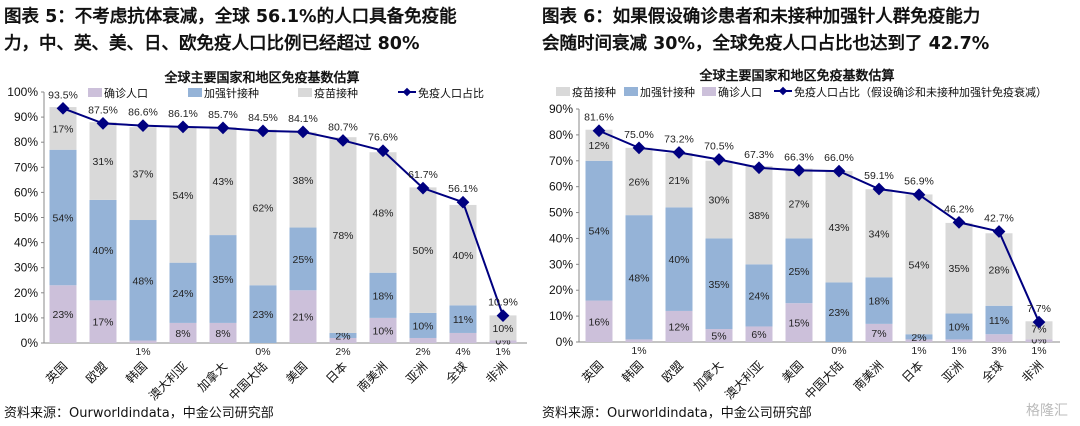 The width and height of the screenshot is (1080, 426). Describe the element at coordinates (22, 92) in the screenshot. I see `chart1-y-tick-label: 100%` at that location.